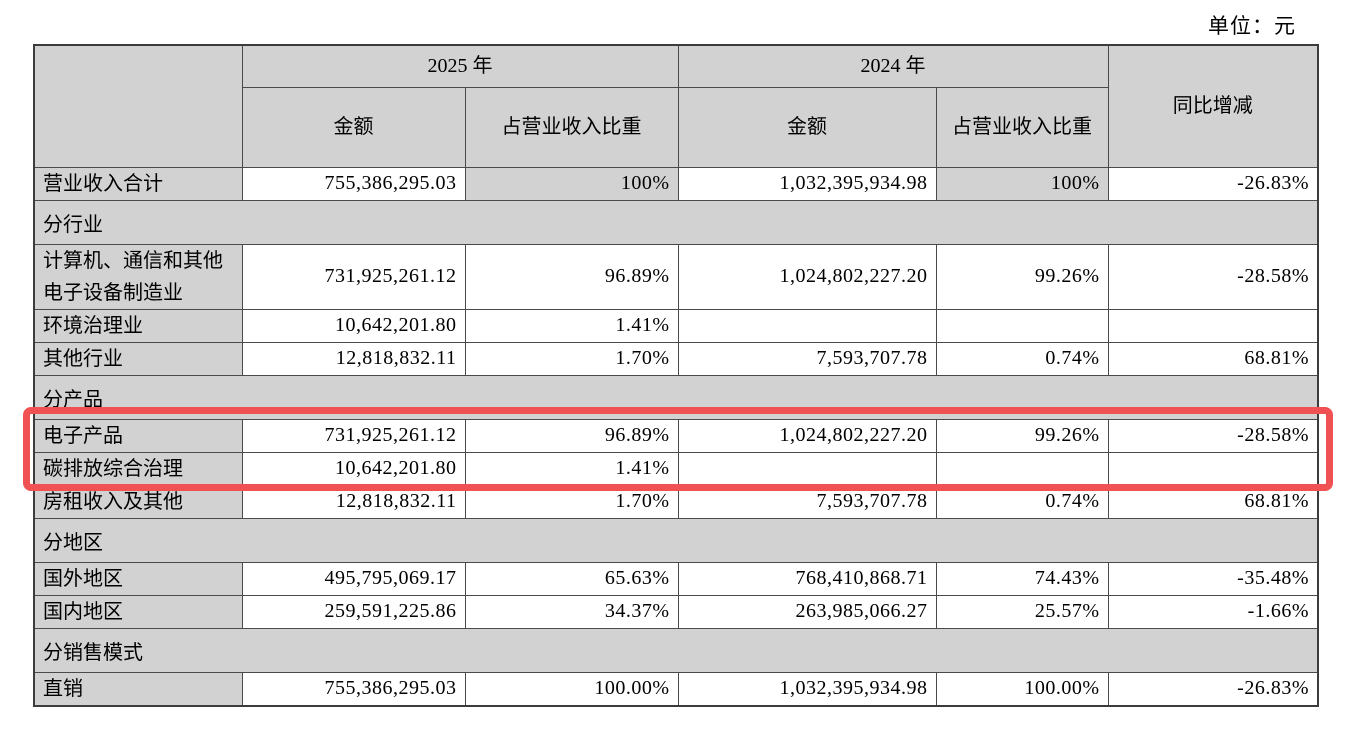  Describe the element at coordinates (460, 66) in the screenshot. I see `header-year-2025: 2025 年` at that location.